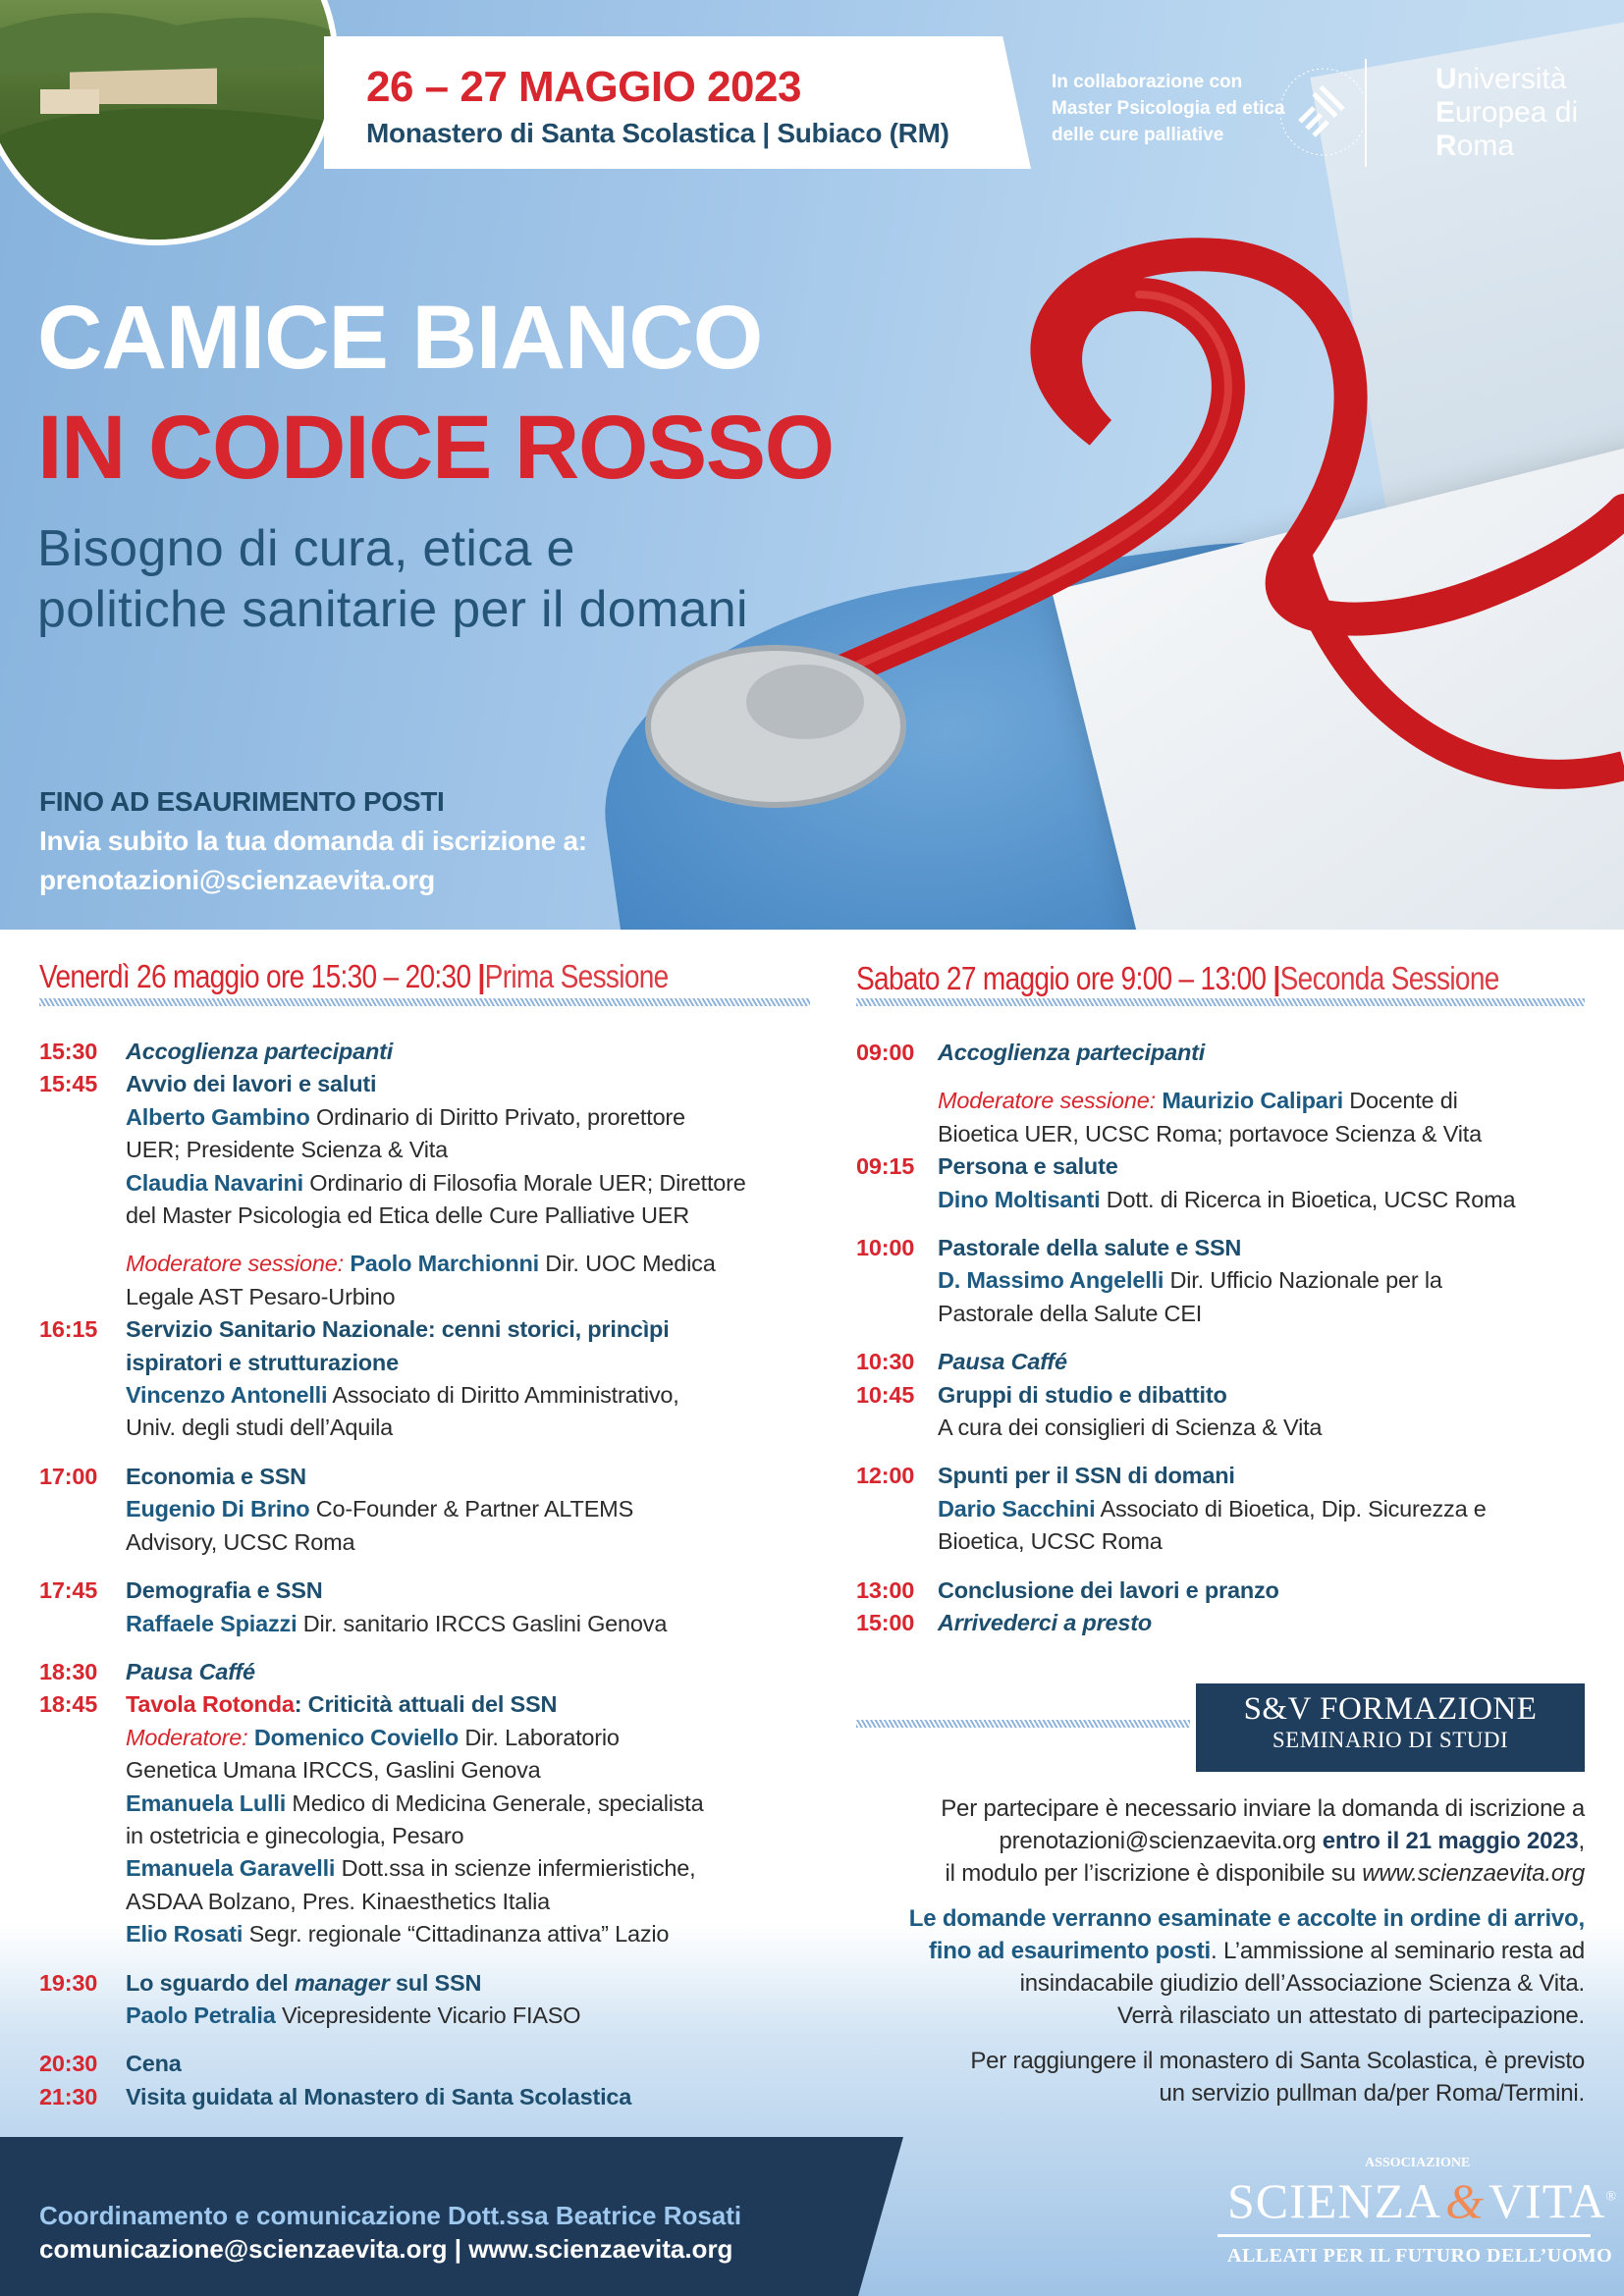 Image resolution: width=1624 pixels, height=2296 pixels. Describe the element at coordinates (1185, 1362) in the screenshot. I see `program-row: 10:30 Pausa Caffé` at that location.